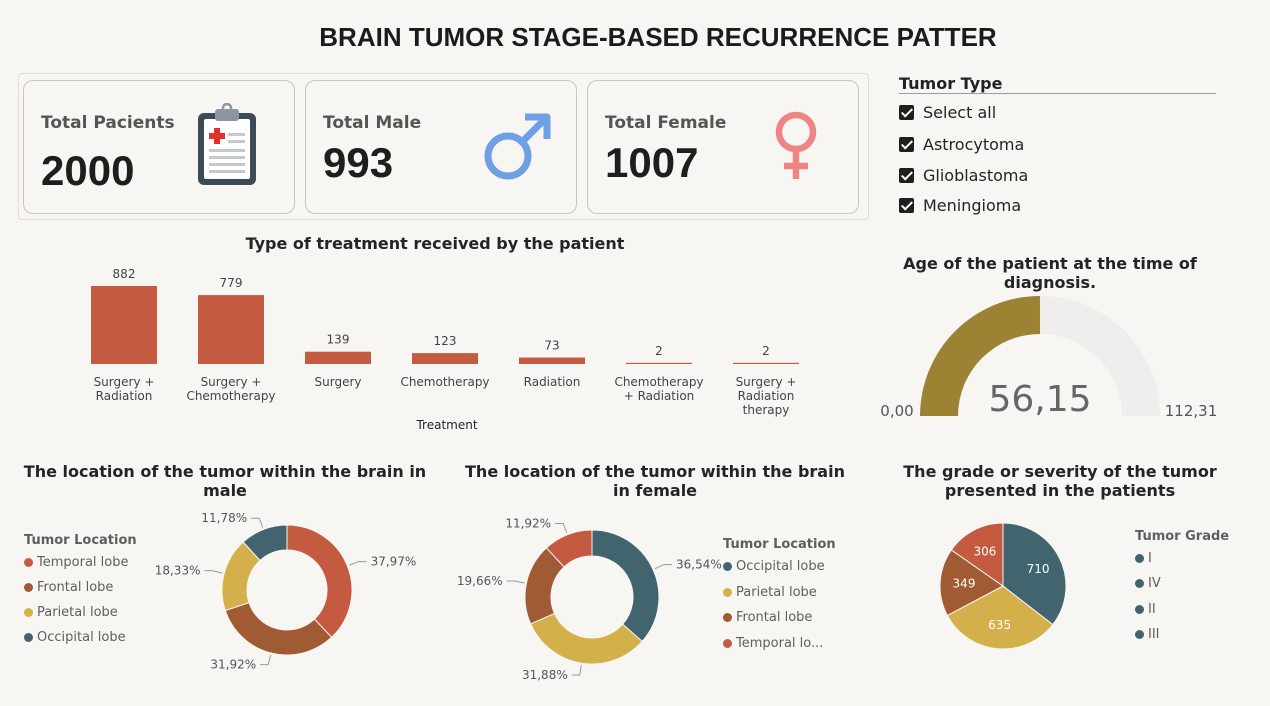 The width and height of the screenshot is (1270, 706). I want to click on legend-label: III, so click(1154, 634).